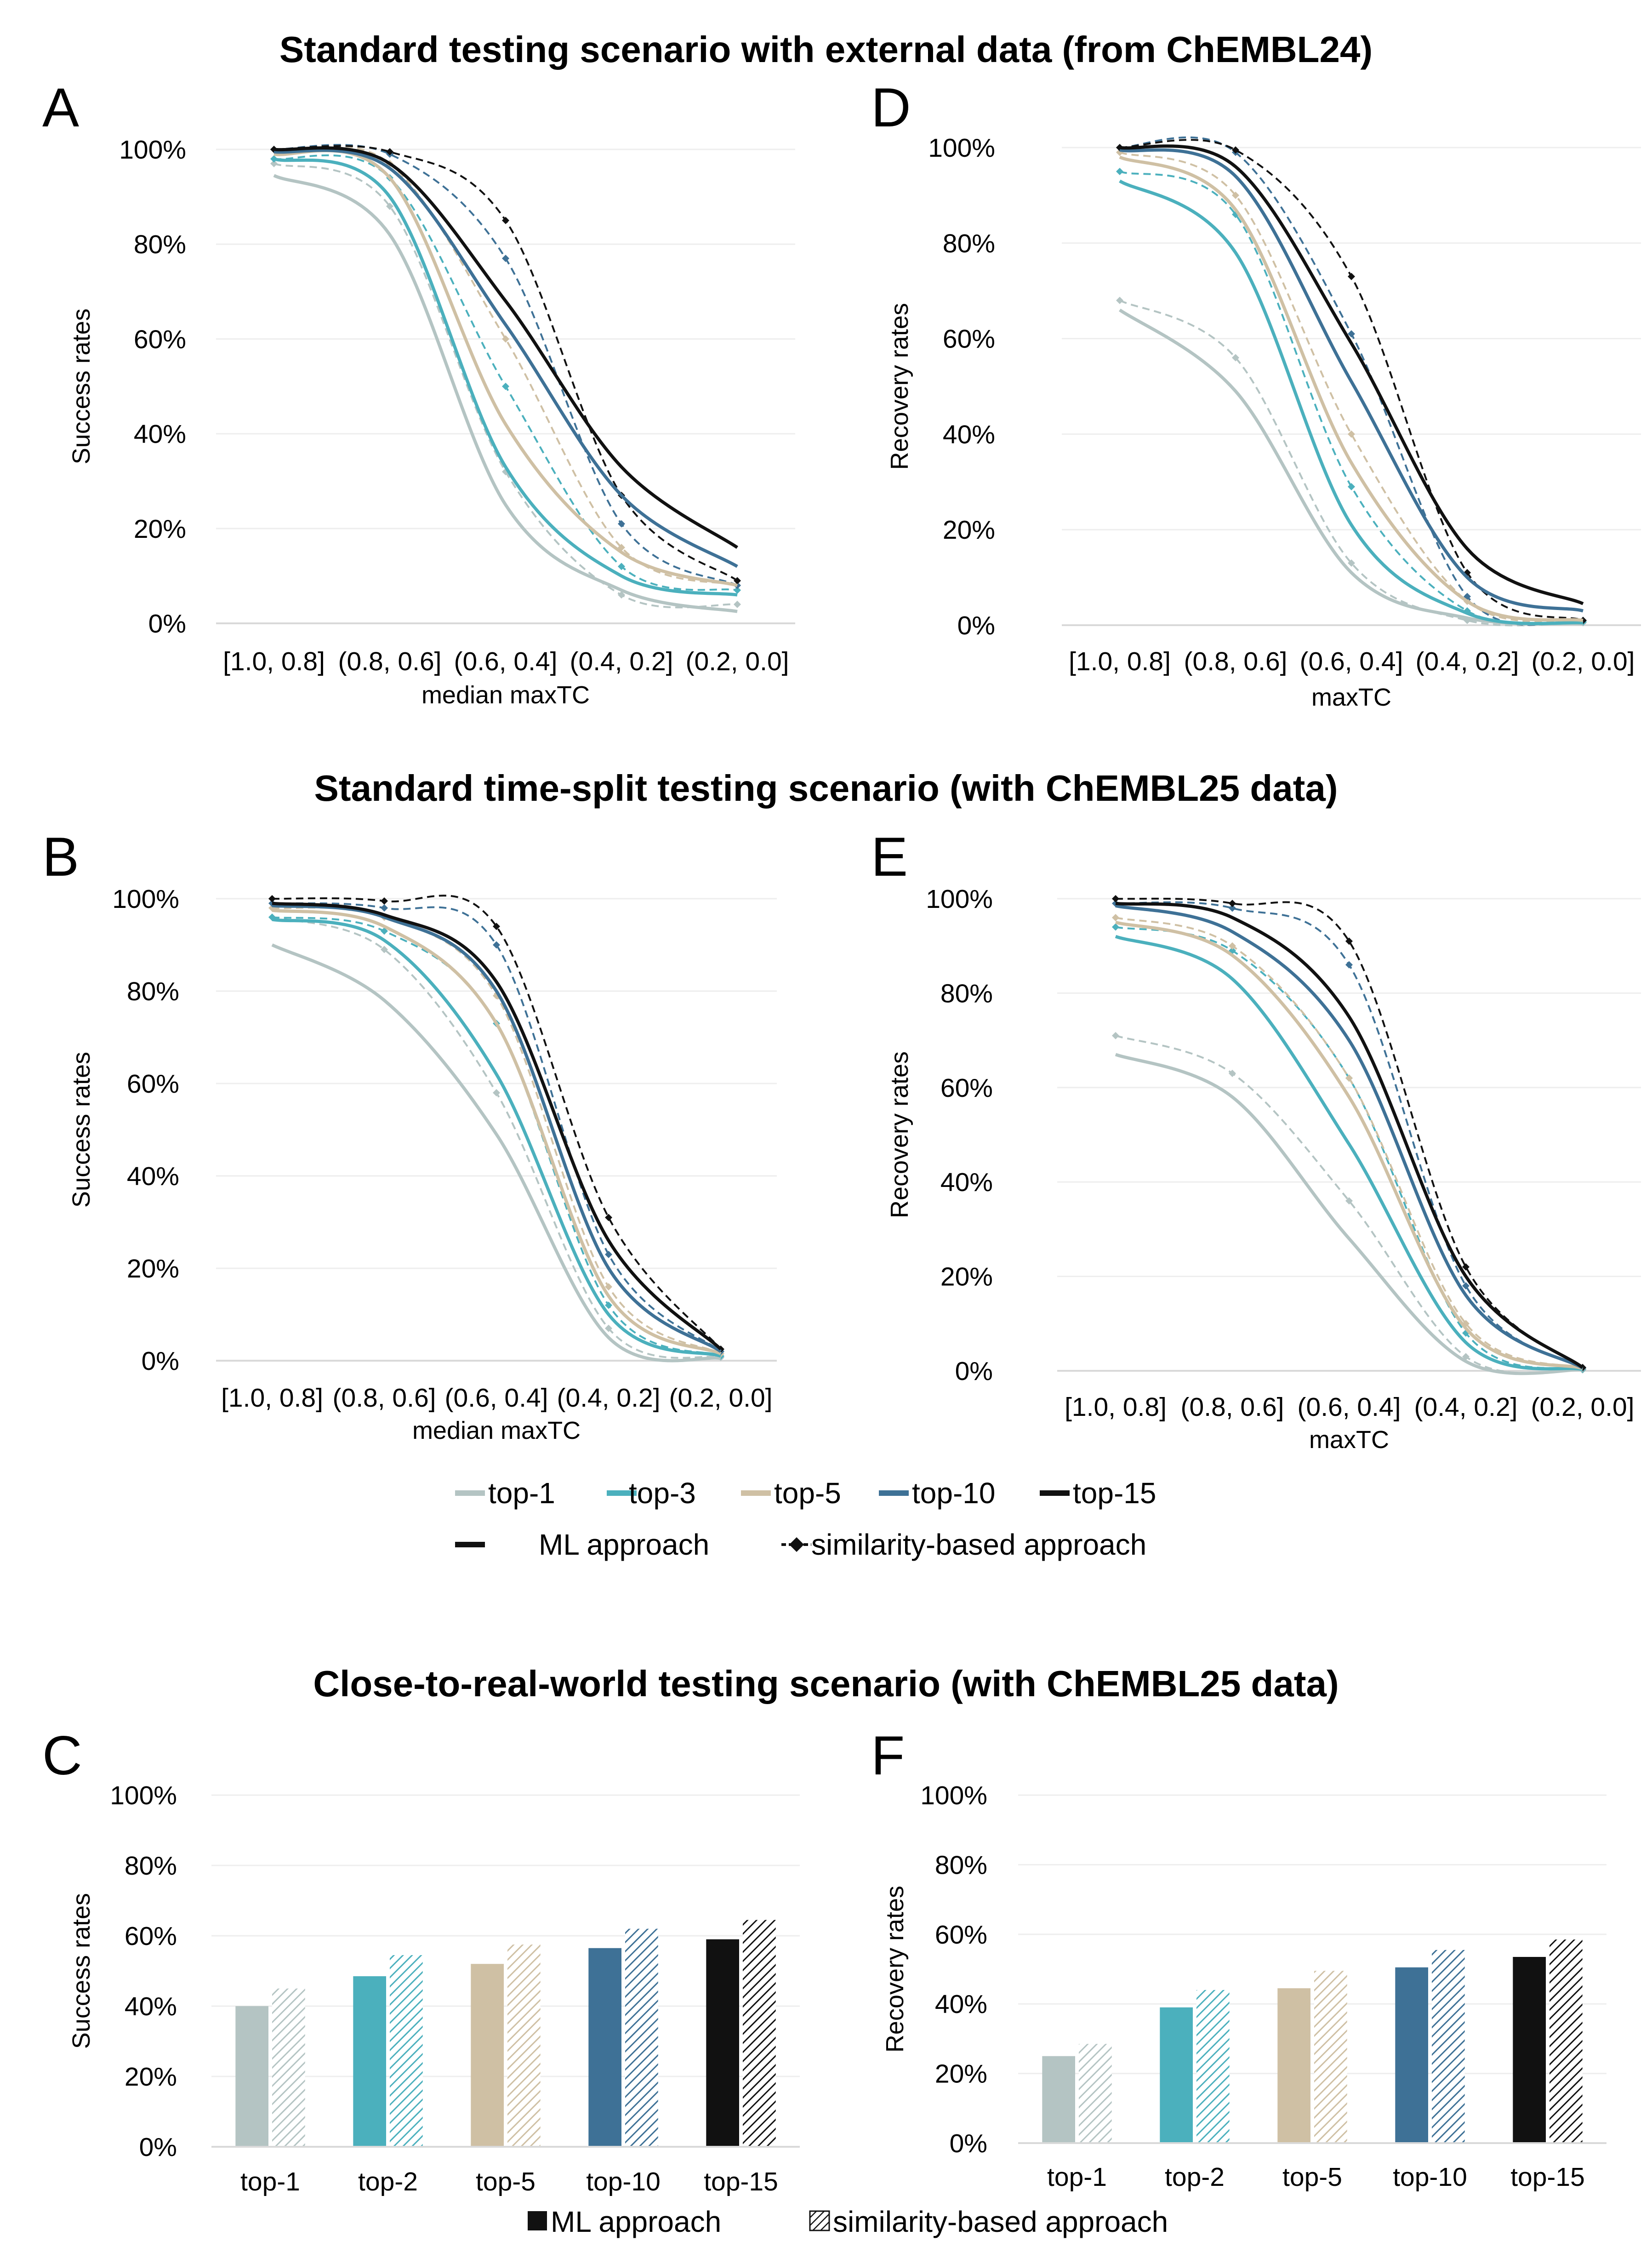  I want to click on panel-label: E, so click(890, 857).